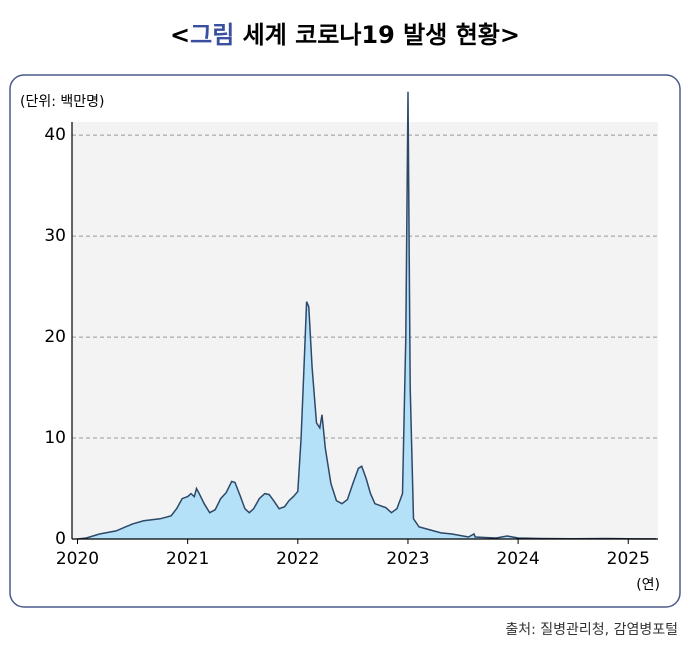 This screenshot has height=654, width=690. Describe the element at coordinates (591, 630) in the screenshot. I see `source: 출처: 질병관리청, 감염병포털` at that location.